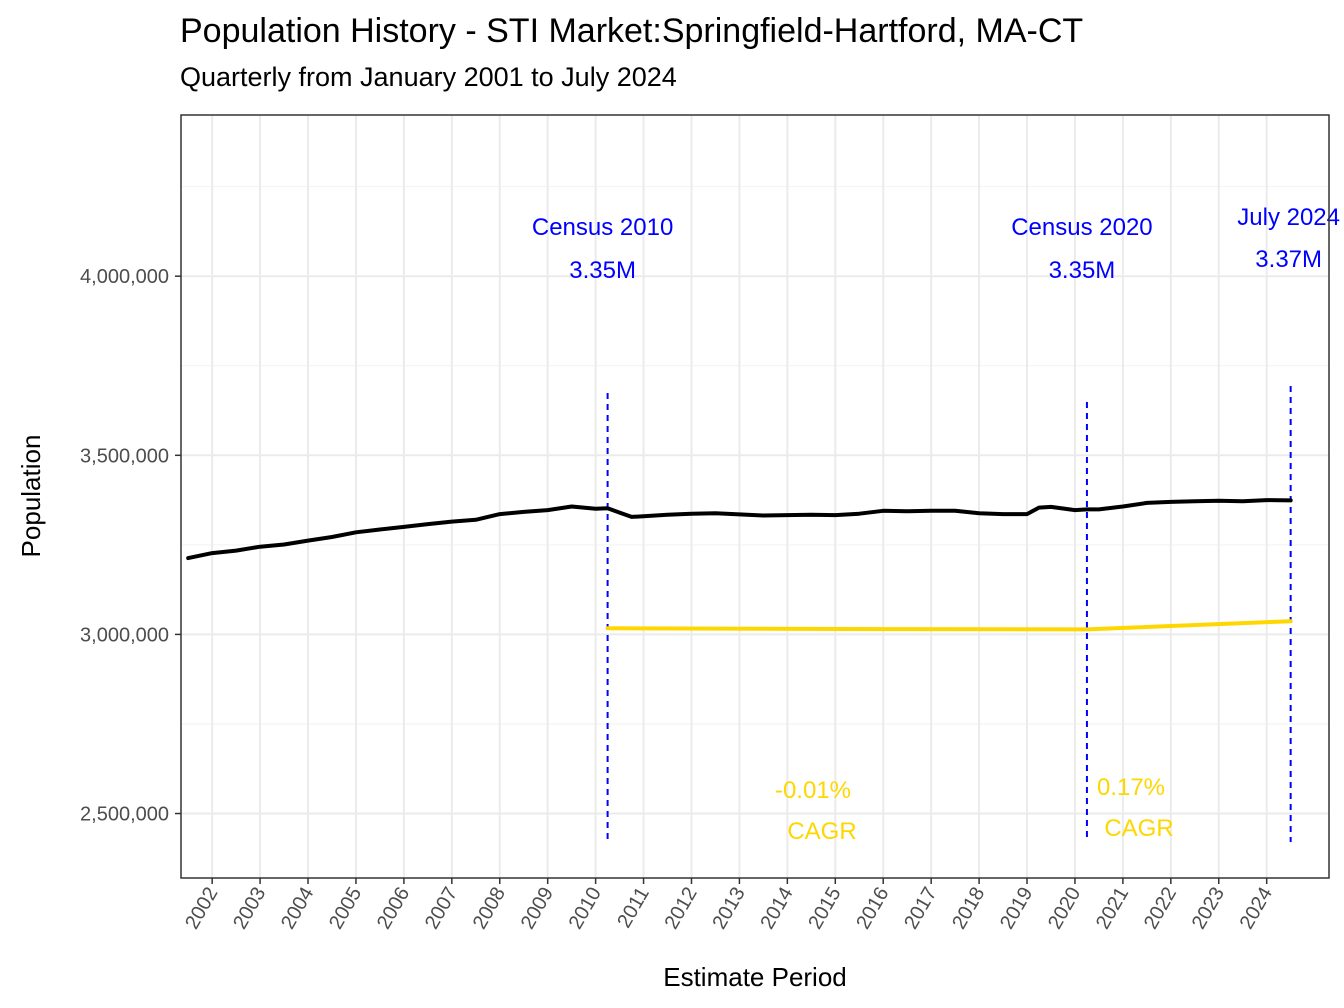 The image size is (1344, 1008). What do you see at coordinates (1256, 909) in the screenshot?
I see `x-tick-label: 2024` at bounding box center [1256, 909].